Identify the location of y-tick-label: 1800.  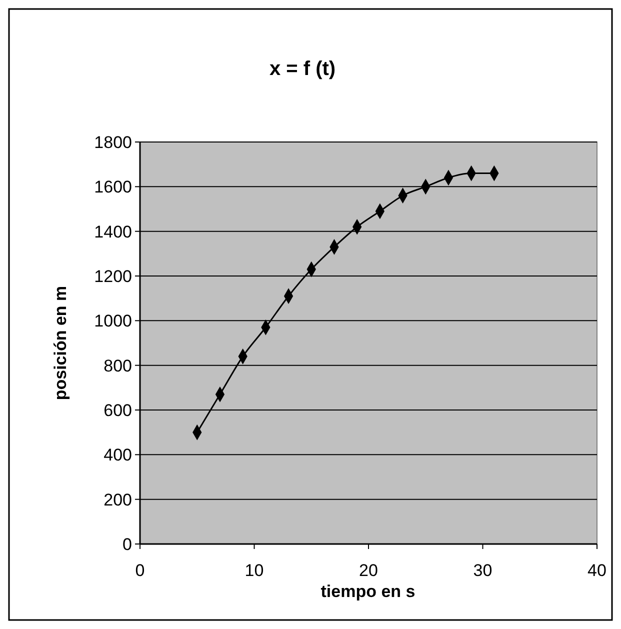
(113, 142).